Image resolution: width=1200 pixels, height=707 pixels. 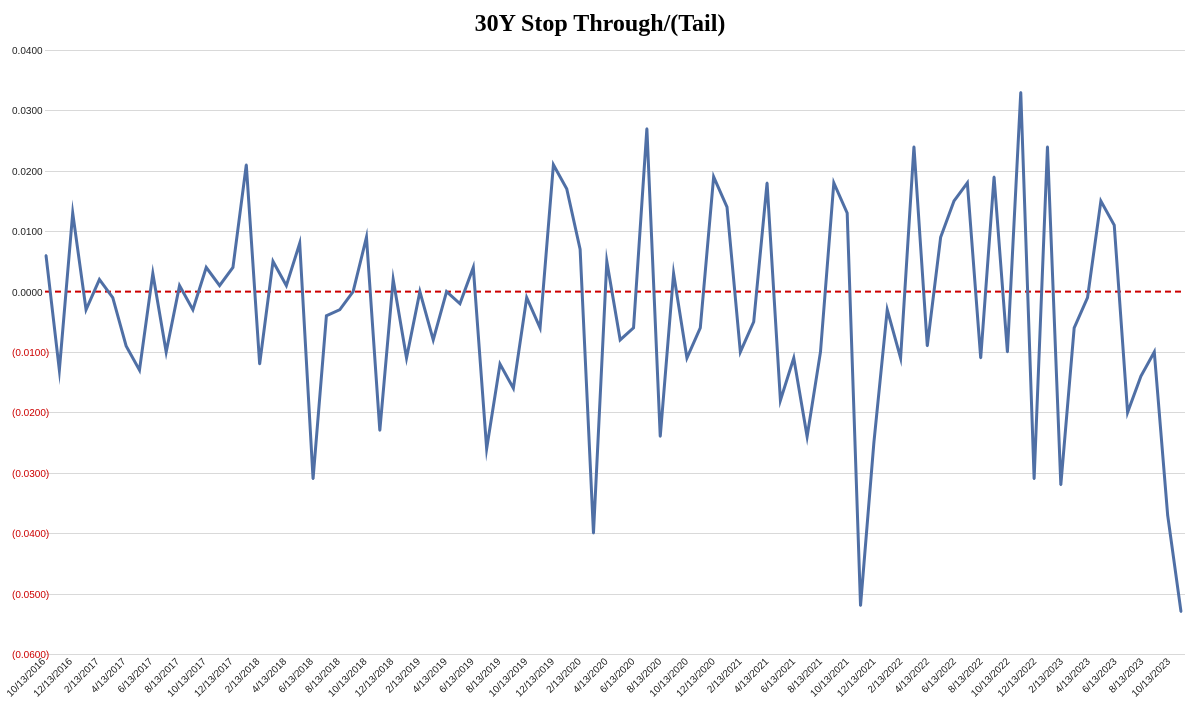 I want to click on y-tick-label: (0.0300), so click(x=30, y=474).